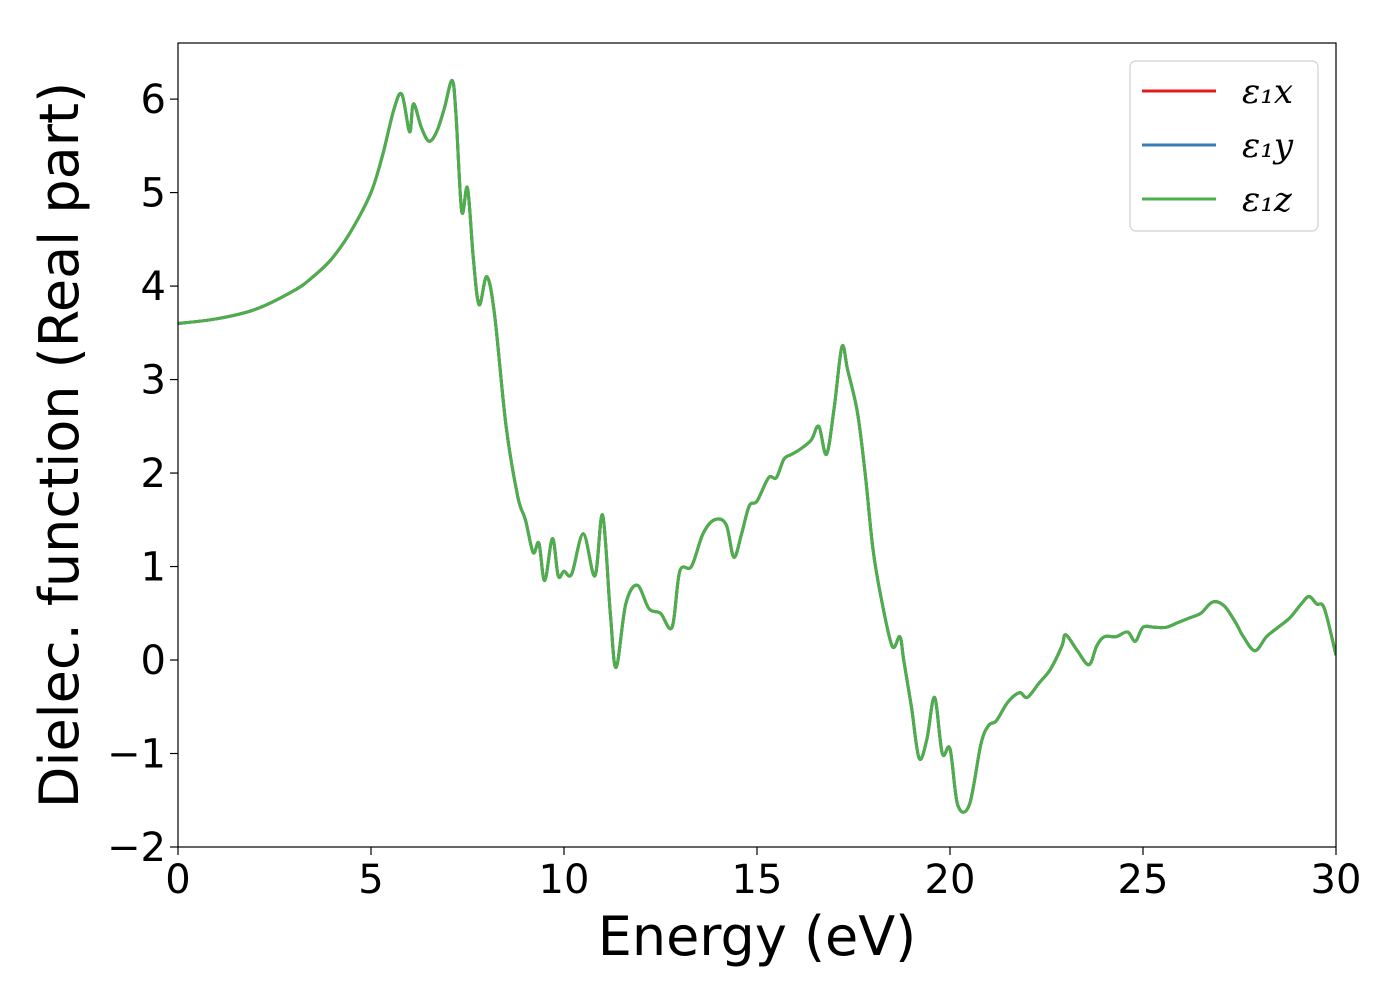 The image size is (1400, 1000). Describe the element at coordinates (153, 287) in the screenshot. I see `y-tick-label: 4` at that location.